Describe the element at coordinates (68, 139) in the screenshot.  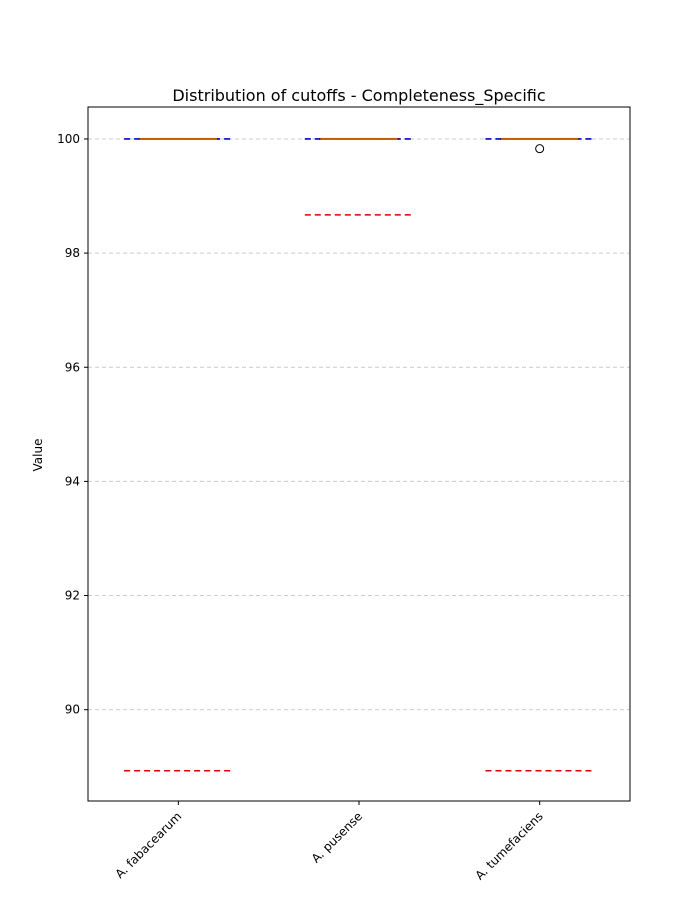
I see `y-tick-label: 100` at that location.